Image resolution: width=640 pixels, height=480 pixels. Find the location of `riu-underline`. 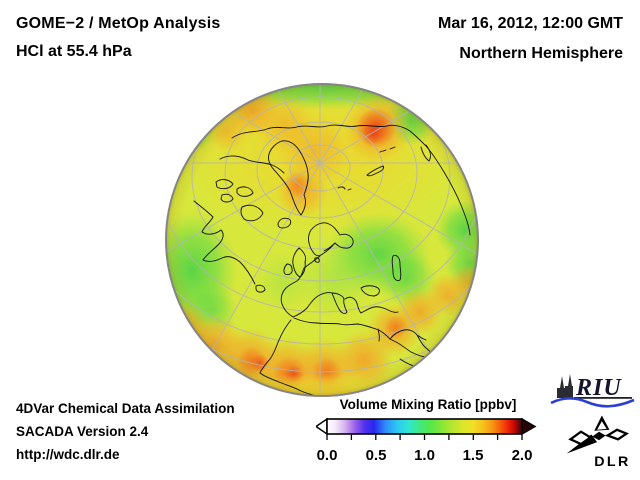

riu-underline is located at coordinates (603, 398).